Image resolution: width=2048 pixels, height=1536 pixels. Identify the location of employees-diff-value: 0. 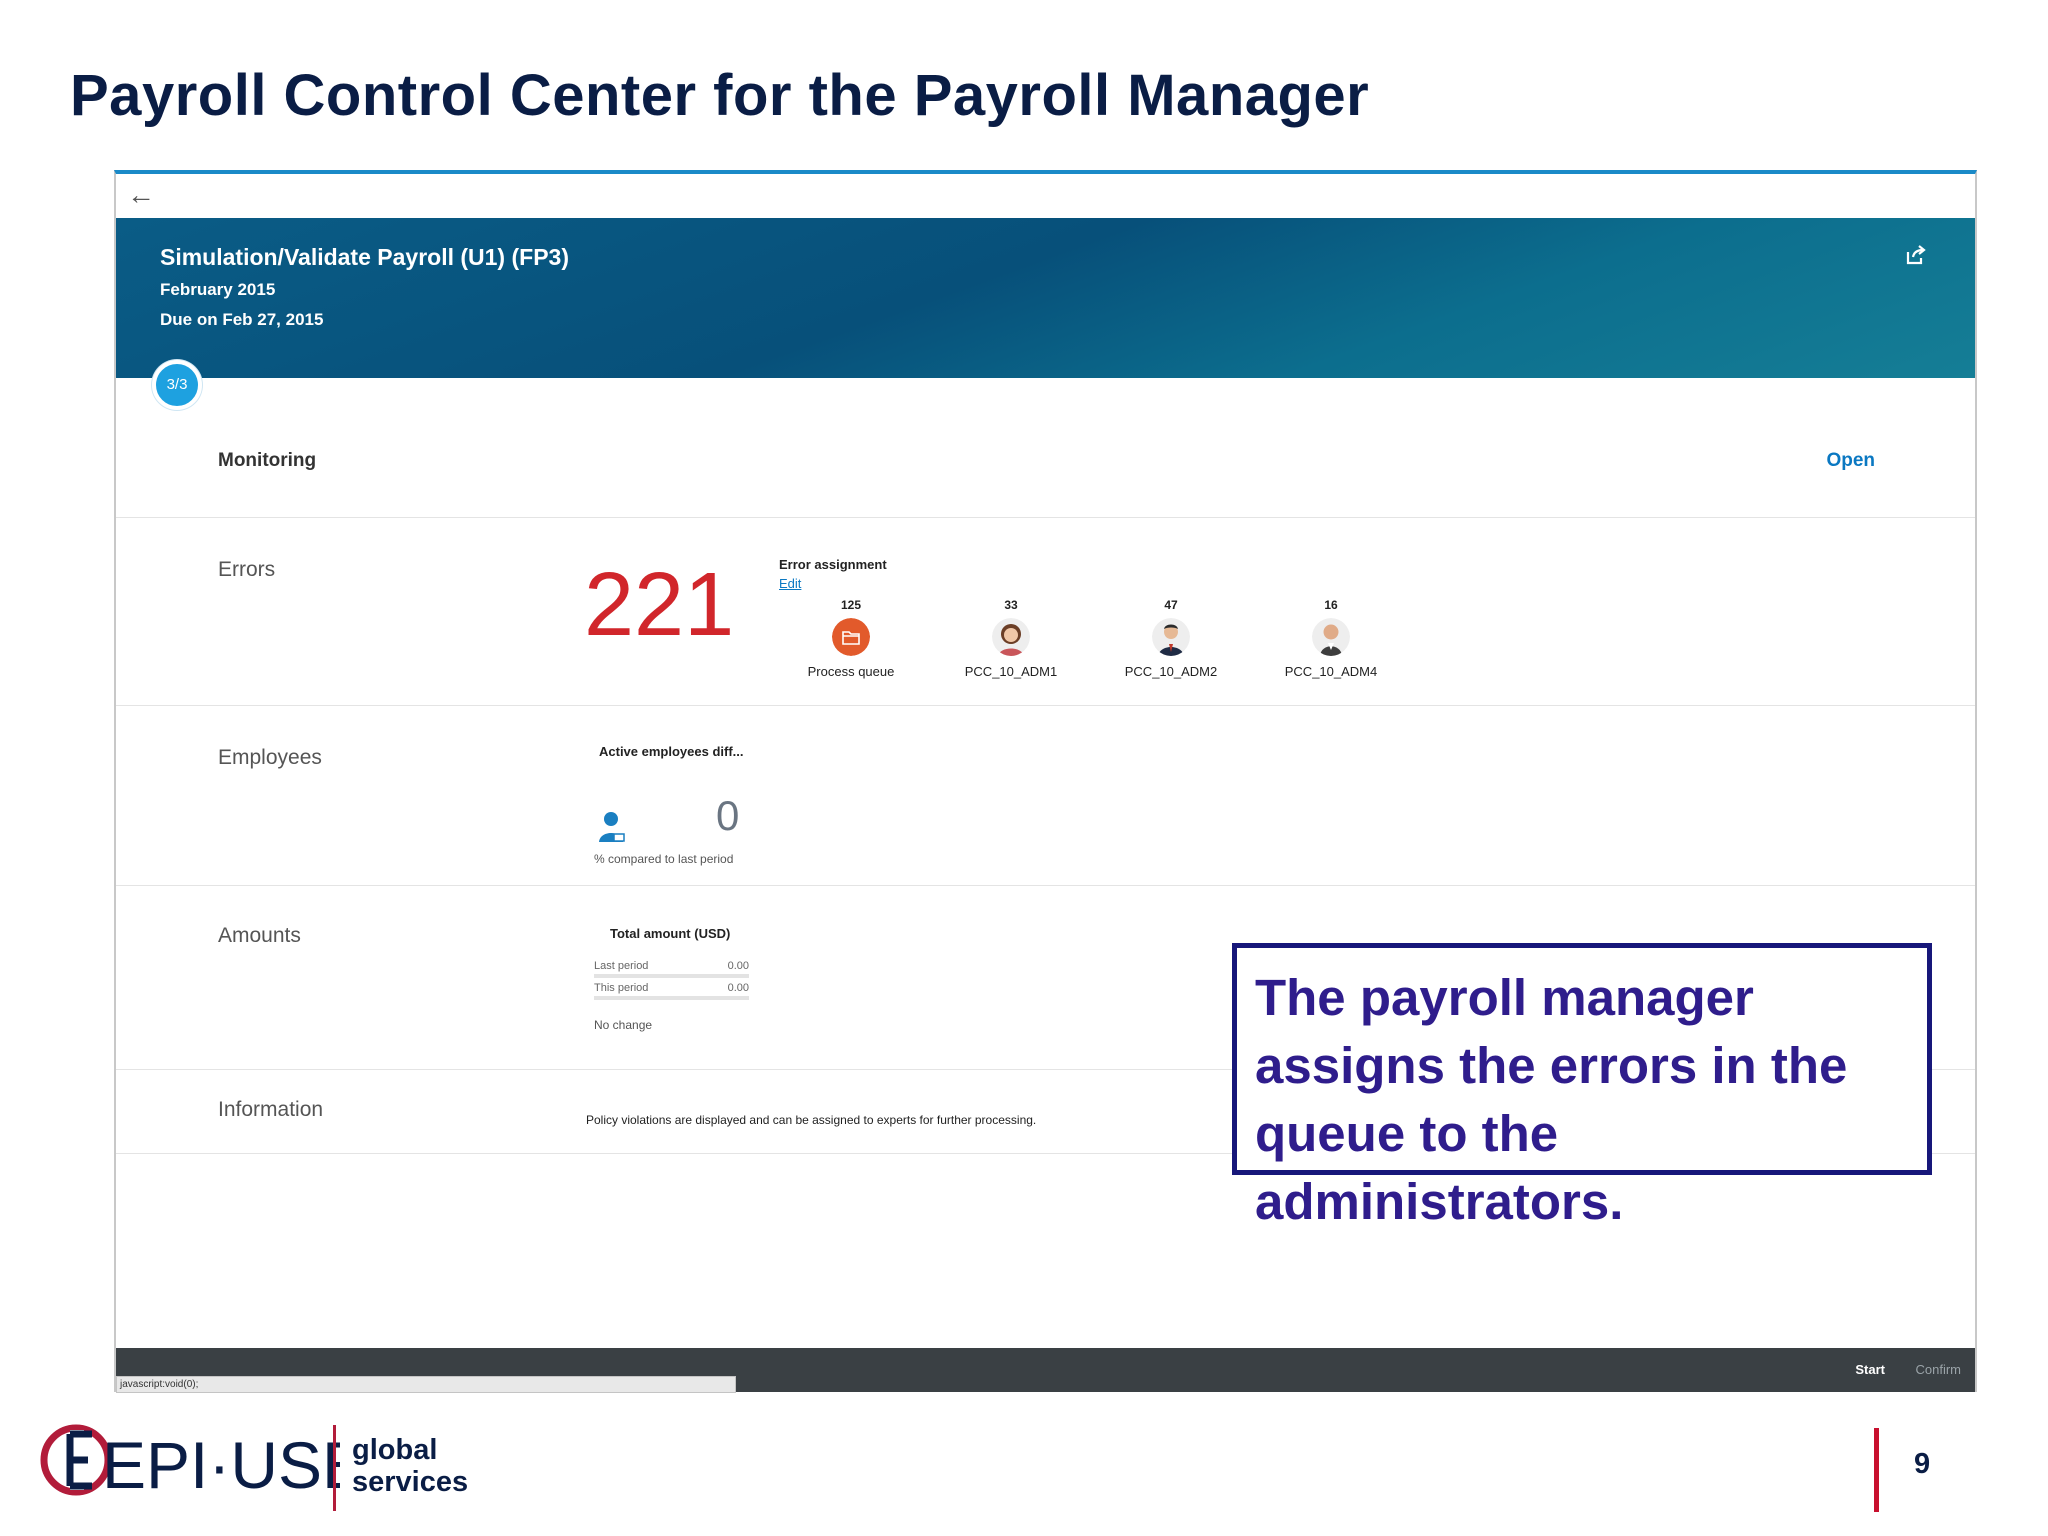
(728, 815).